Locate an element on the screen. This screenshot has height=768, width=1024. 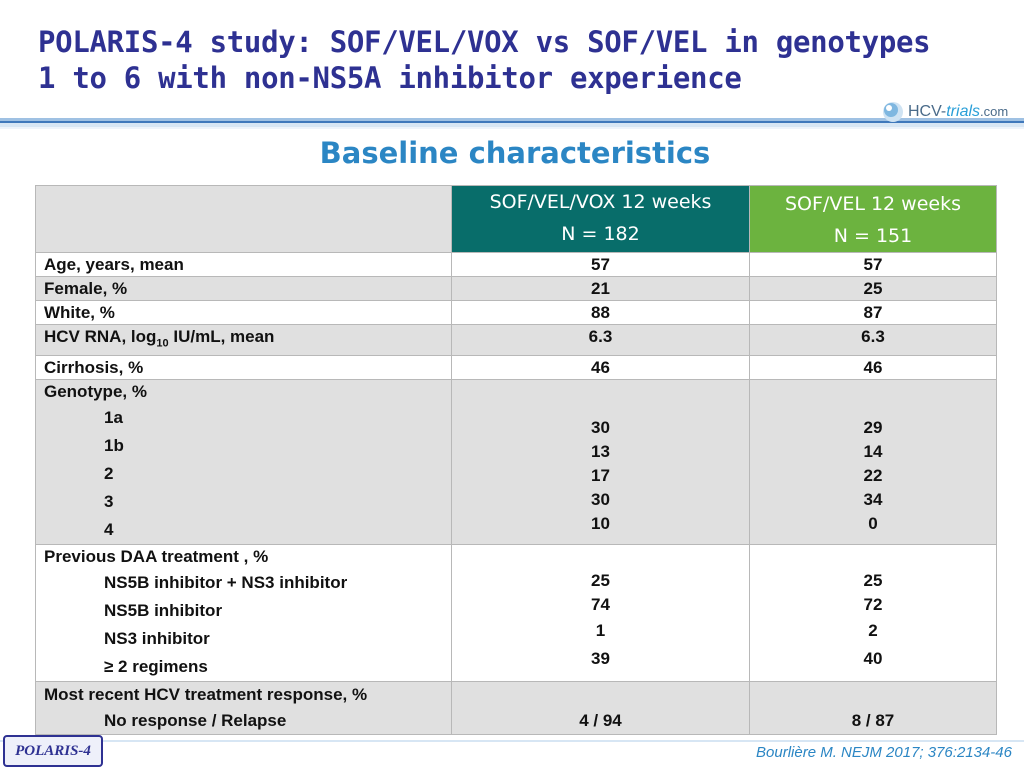
table-row-age: Age, years, mean 57 57 is located at coordinates (516, 264).